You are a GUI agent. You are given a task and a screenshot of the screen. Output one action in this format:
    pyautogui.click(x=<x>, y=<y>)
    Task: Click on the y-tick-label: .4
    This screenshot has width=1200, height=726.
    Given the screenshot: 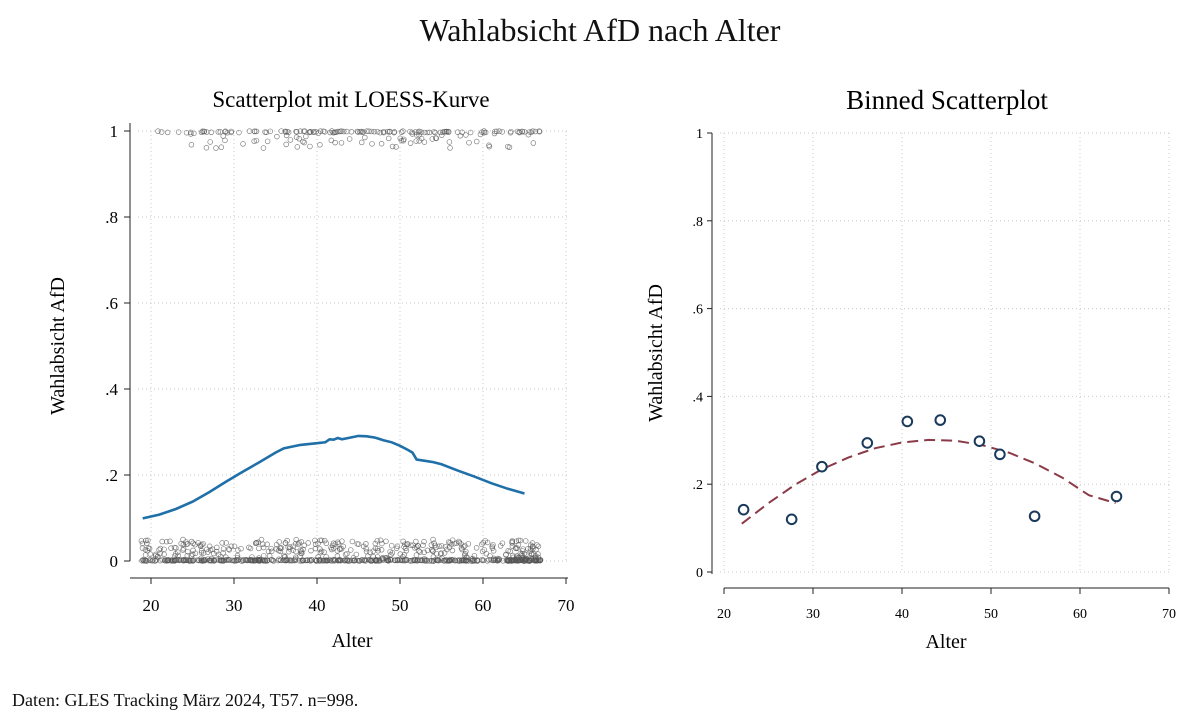 What is the action you would take?
    pyautogui.click(x=111, y=389)
    